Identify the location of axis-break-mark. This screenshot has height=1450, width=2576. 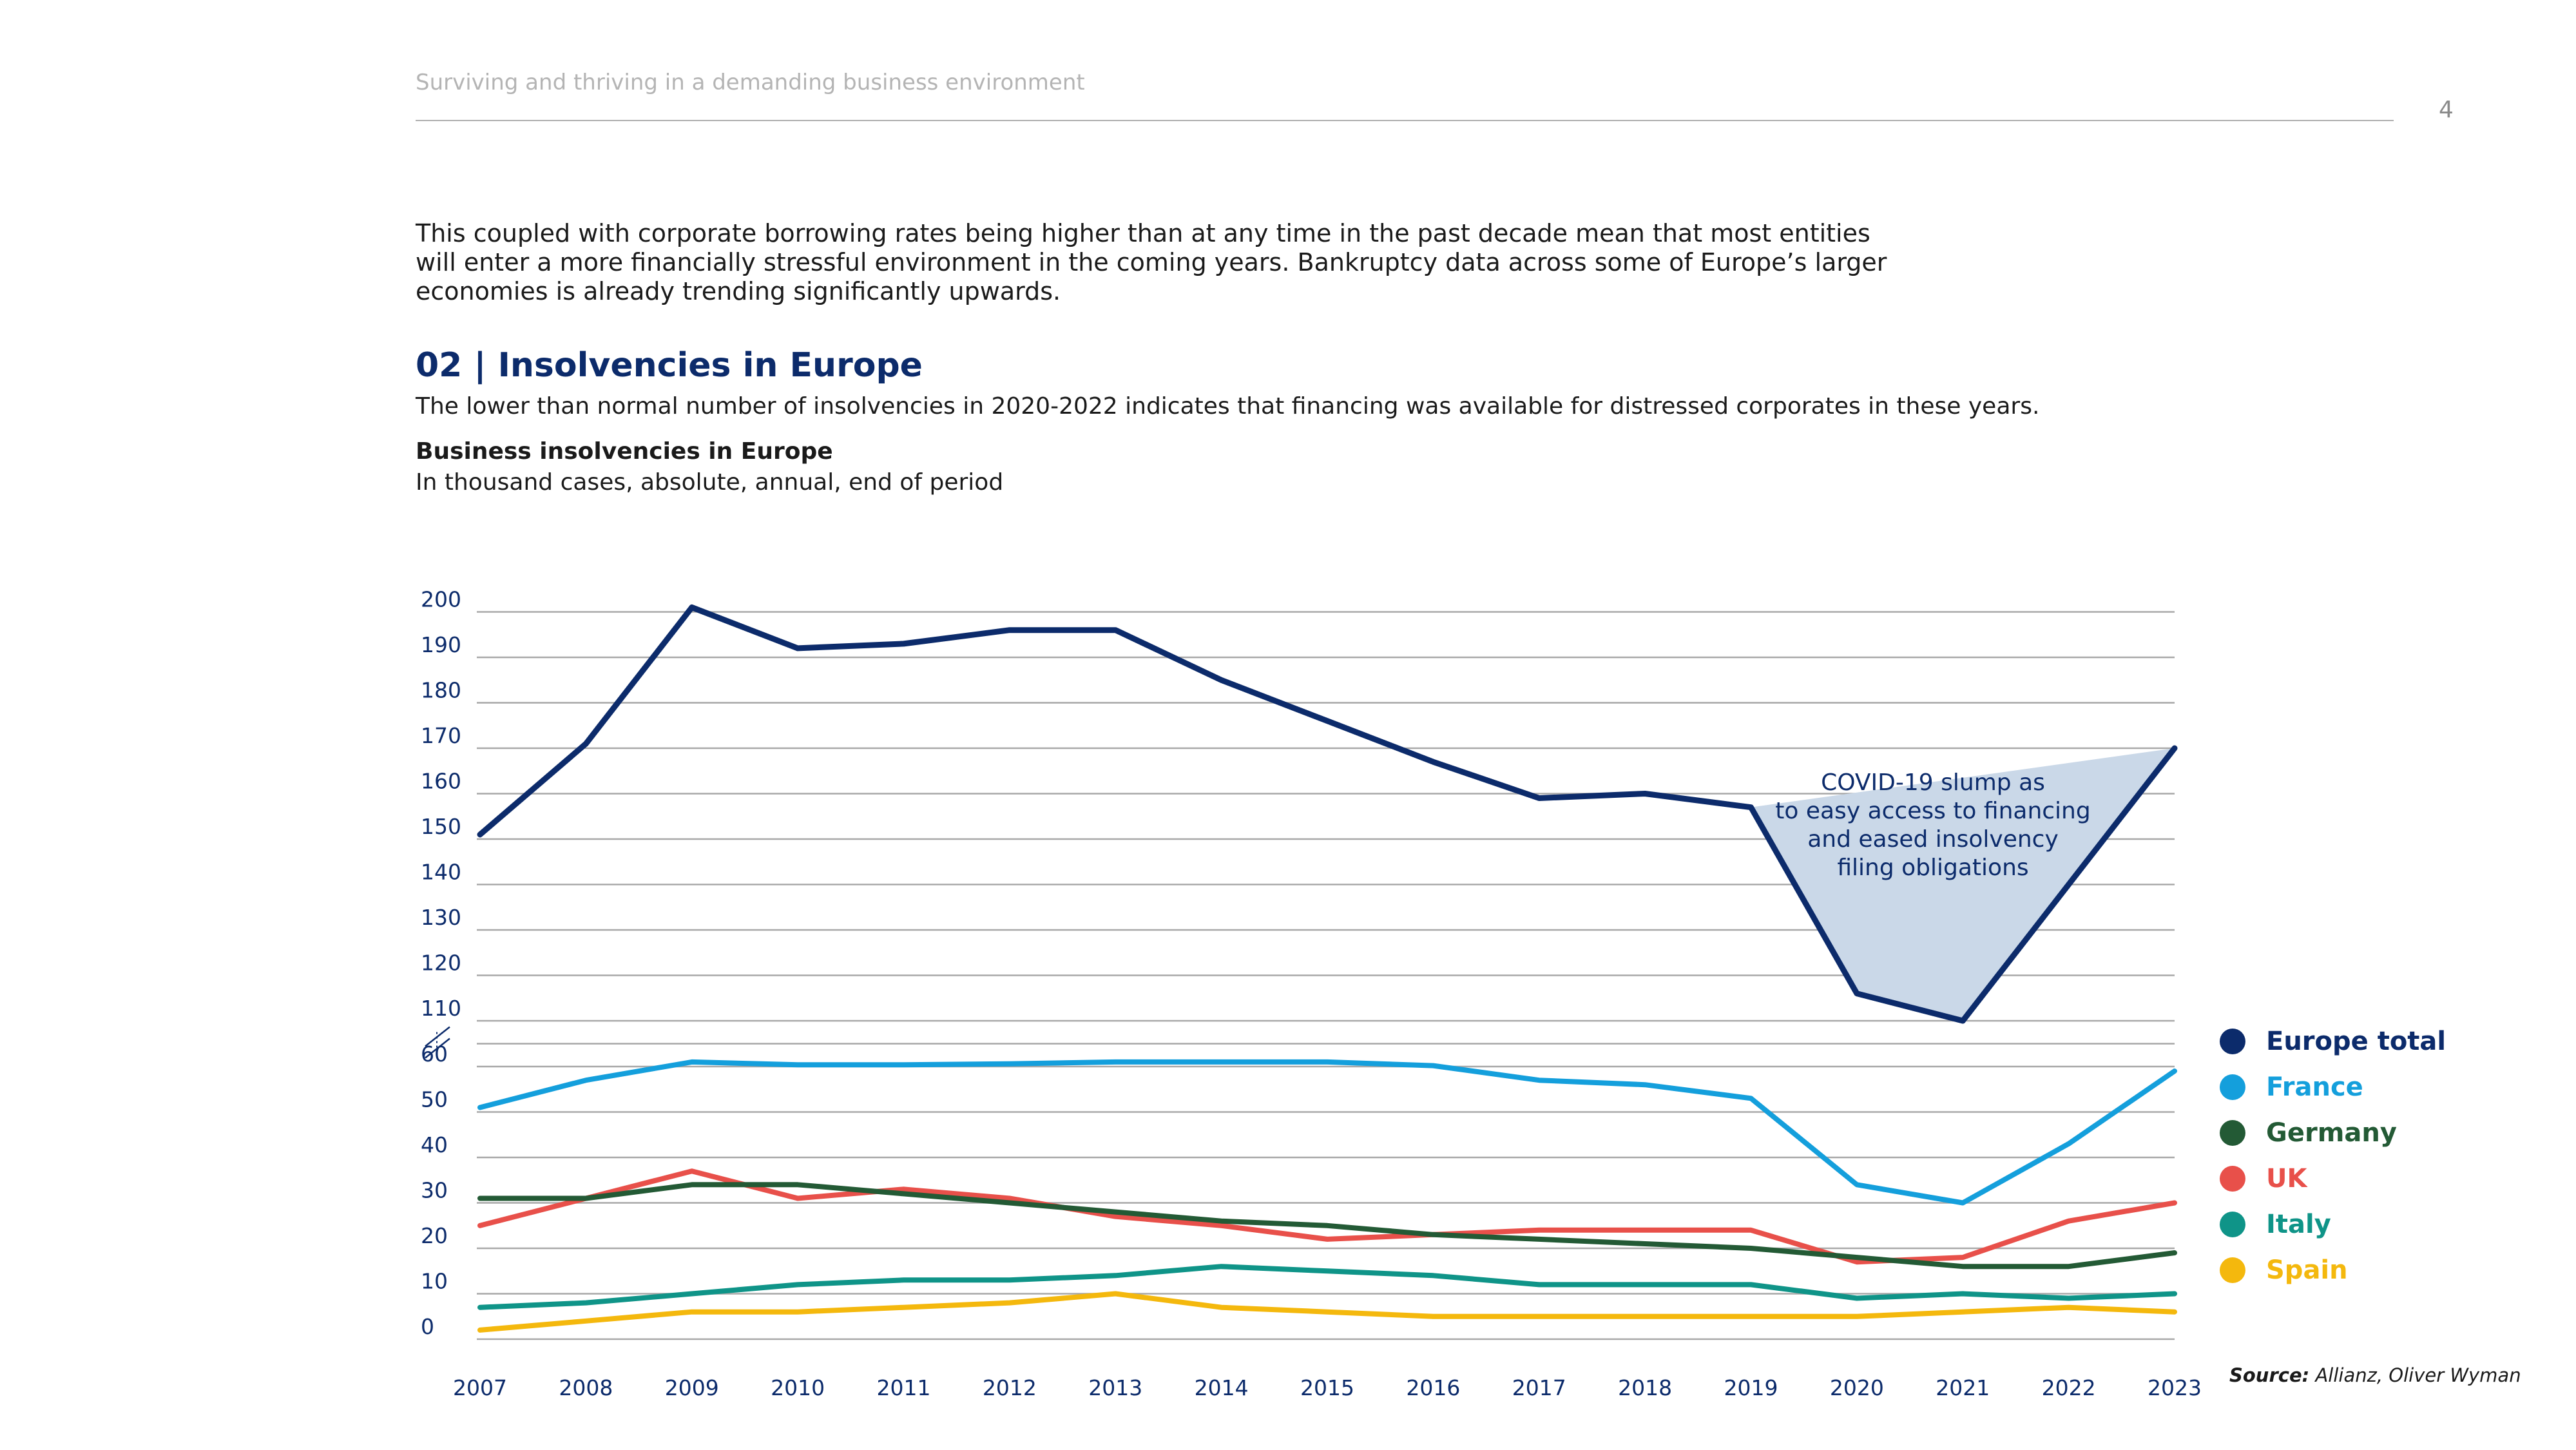
(438, 1042).